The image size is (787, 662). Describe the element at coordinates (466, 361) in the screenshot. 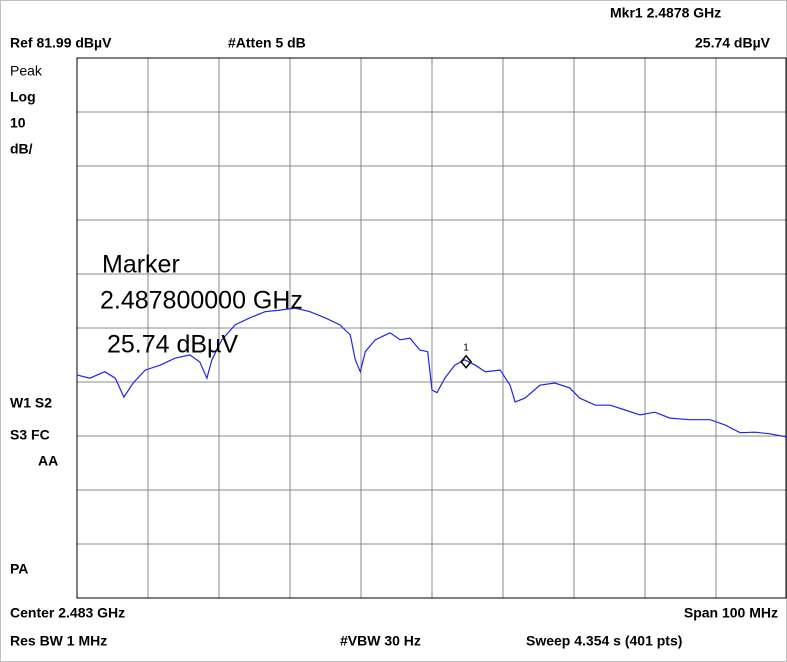

I see `marker-diamond` at that location.